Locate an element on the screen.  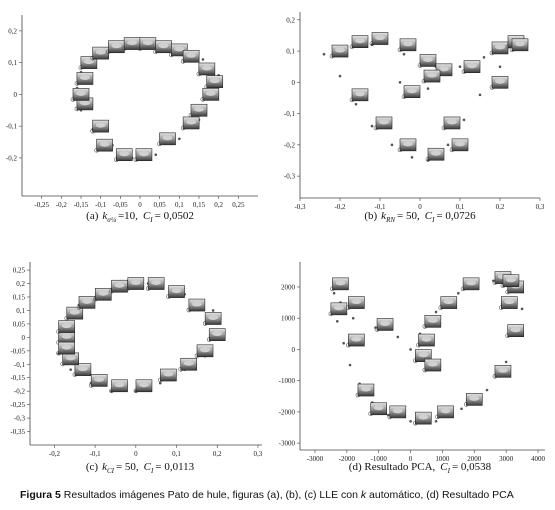
caption-k-sub: CI is located at coordinates (111, 471).